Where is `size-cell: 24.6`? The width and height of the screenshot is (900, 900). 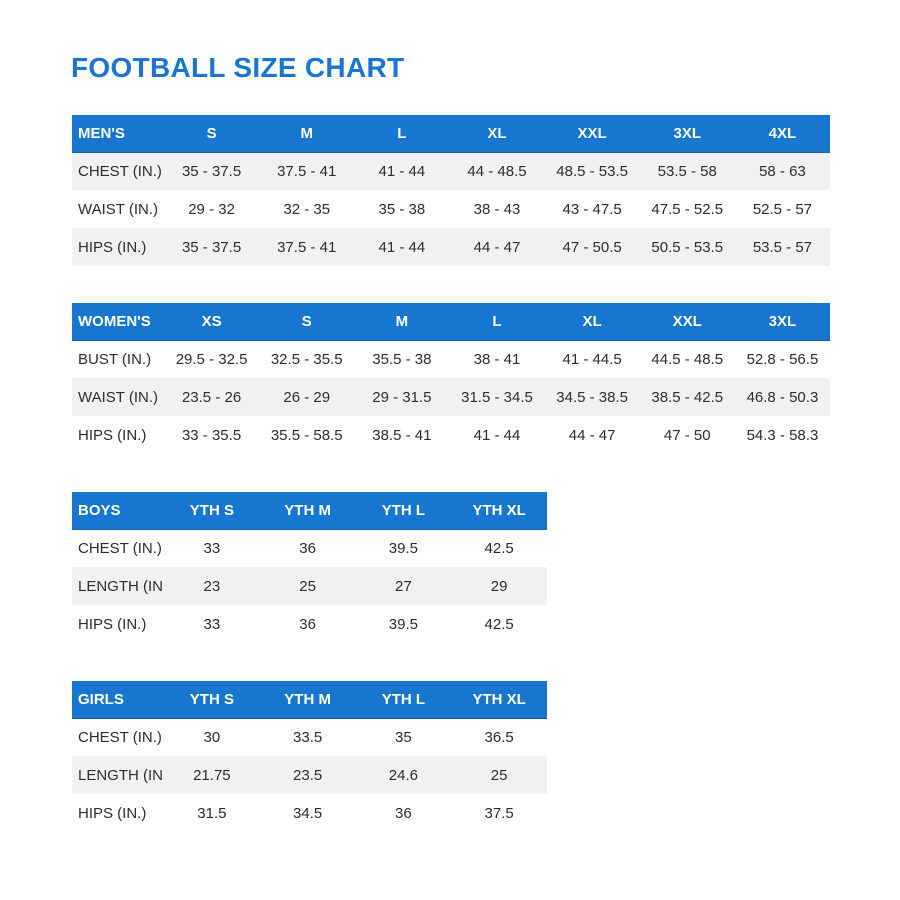
size-cell: 24.6 is located at coordinates (403, 775).